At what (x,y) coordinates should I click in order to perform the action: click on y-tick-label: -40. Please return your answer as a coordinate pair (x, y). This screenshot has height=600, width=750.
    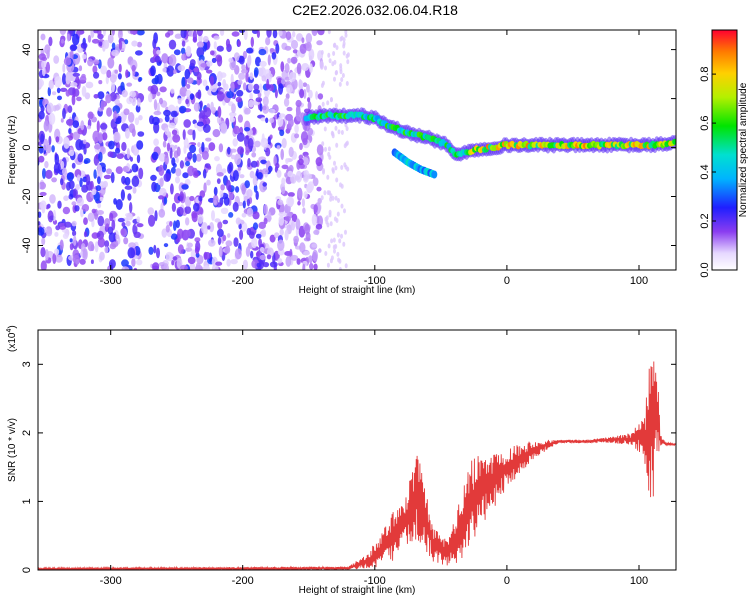
    Looking at the image, I should click on (27, 246).